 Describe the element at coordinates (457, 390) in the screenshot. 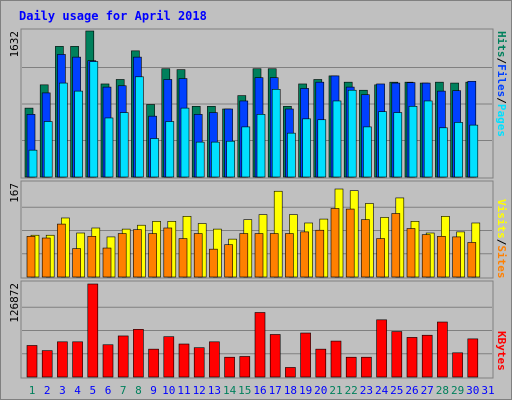

I see `x-tick-label: 29` at that location.